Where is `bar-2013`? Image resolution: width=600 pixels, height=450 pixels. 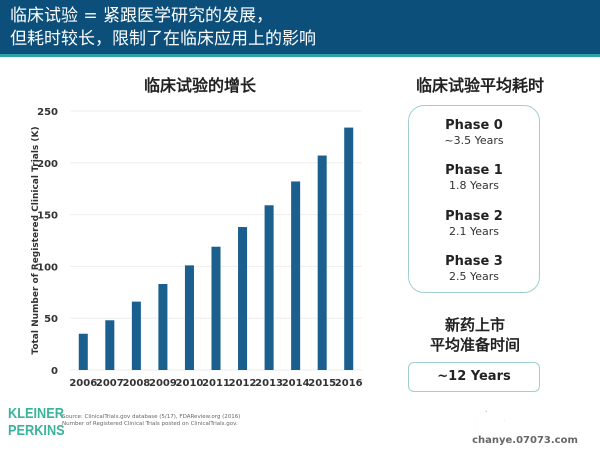
bar-2013 is located at coordinates (269, 287).